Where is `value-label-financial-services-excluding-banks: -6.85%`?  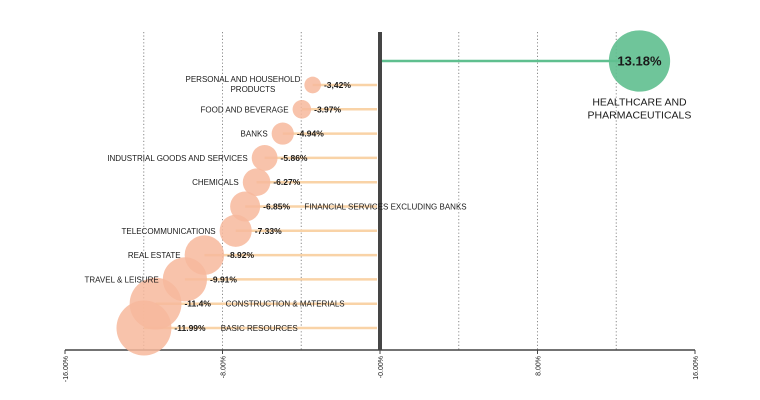
value-label-financial-services-excluding-banks: -6.85% is located at coordinates (276, 207).